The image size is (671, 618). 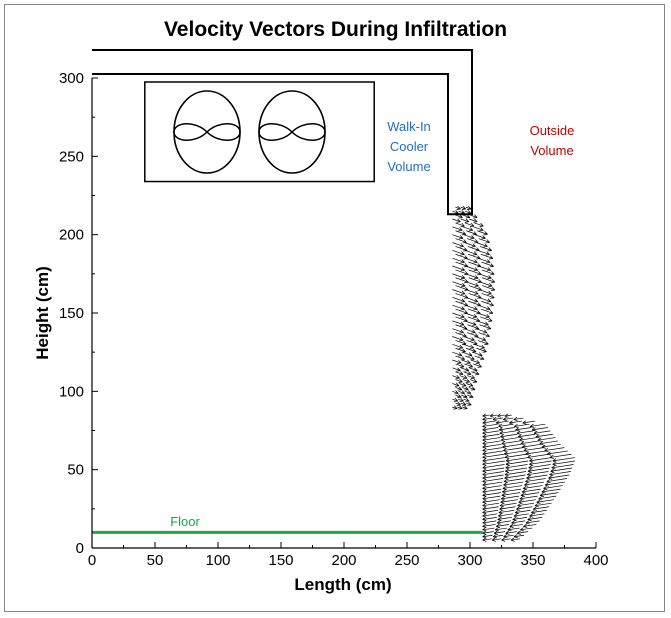 What do you see at coordinates (71, 78) in the screenshot?
I see `y-tick-label: 300` at bounding box center [71, 78].